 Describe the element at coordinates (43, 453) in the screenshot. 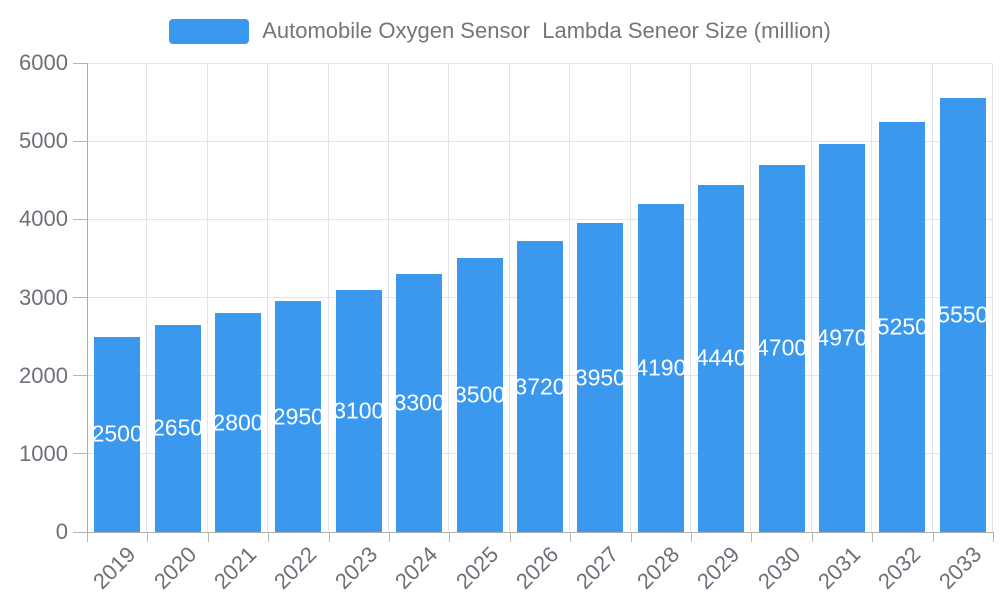

I see `y-tick-label-1000: 1000` at that location.